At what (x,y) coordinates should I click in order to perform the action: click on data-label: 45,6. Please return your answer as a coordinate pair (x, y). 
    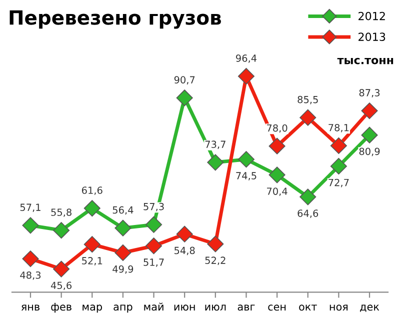
    Looking at the image, I should click on (61, 286).